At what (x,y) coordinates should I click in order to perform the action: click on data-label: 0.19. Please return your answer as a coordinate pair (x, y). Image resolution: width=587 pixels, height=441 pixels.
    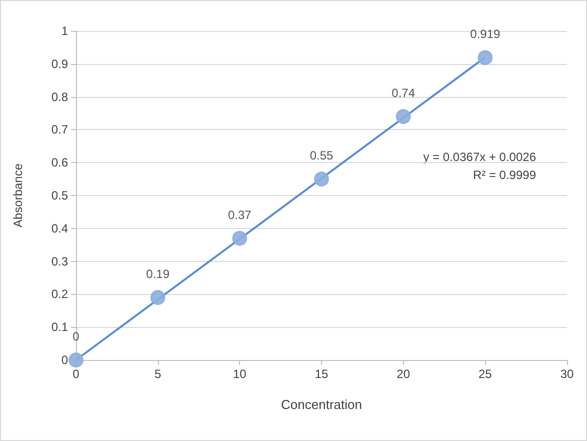
    Looking at the image, I should click on (158, 273).